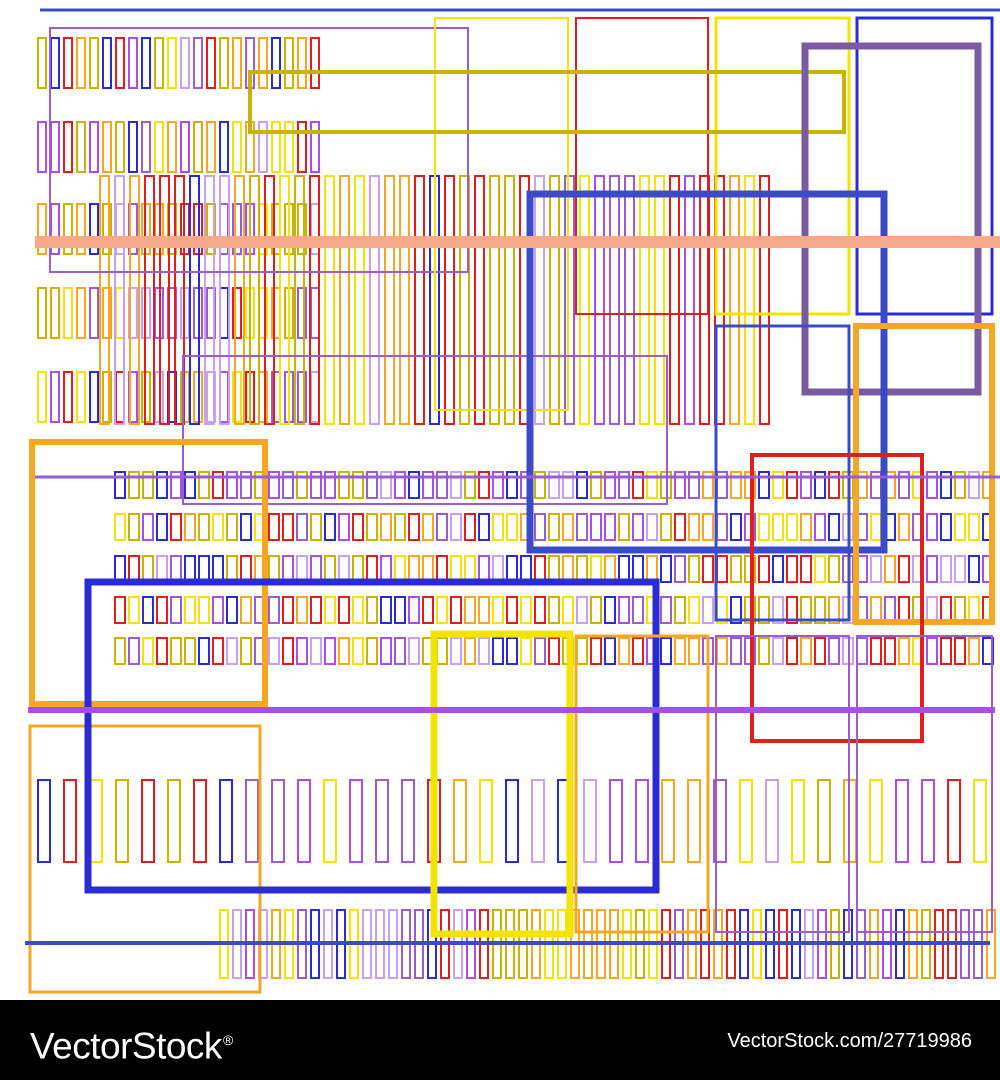 This screenshot has height=1080, width=1000. I want to click on registered-mark: ®, so click(227, 1040).